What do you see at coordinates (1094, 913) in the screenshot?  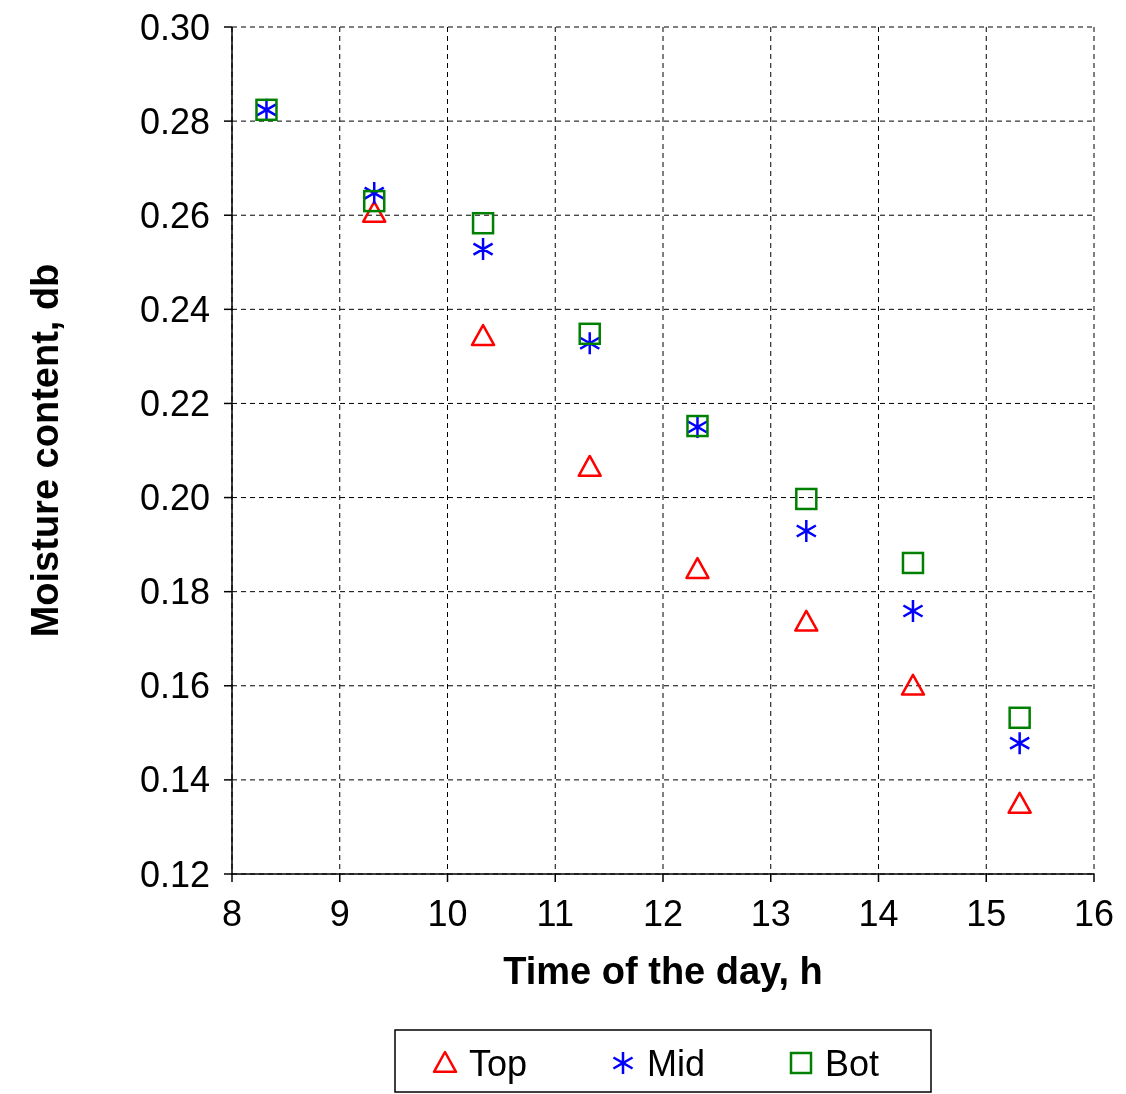 I see `x-tick-label: 16` at bounding box center [1094, 913].